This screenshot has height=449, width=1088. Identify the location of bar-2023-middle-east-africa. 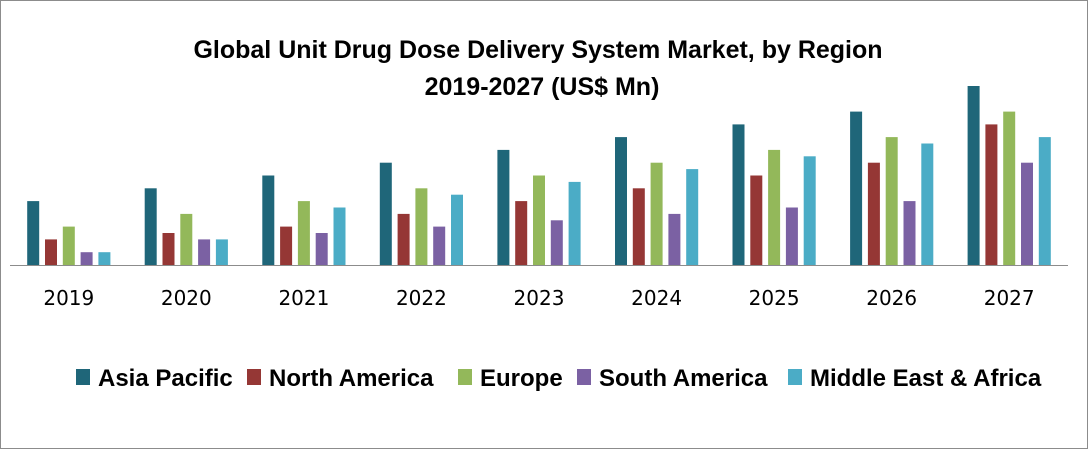
(574, 223).